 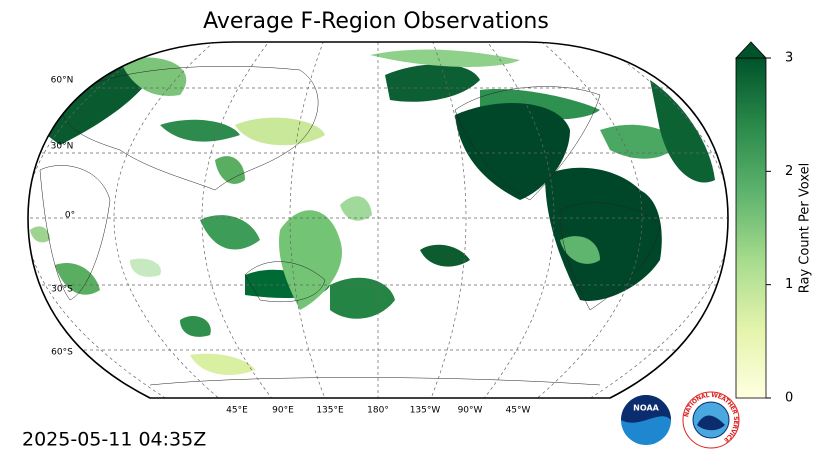 I want to click on latitude-label: 0°, so click(x=70, y=216).